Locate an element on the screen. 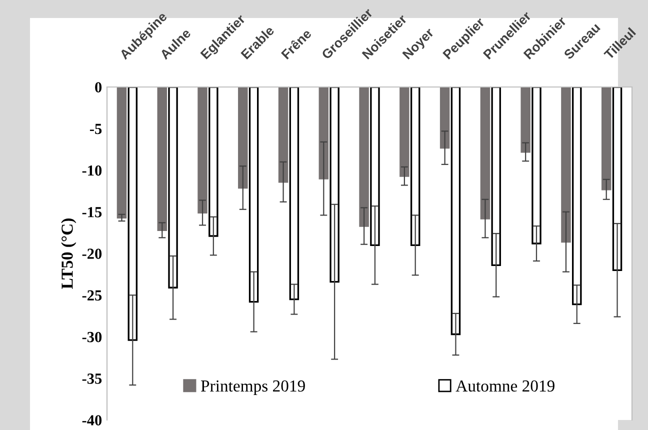 This screenshot has width=648, height=430. y-tick-label: -5 is located at coordinates (96, 129).